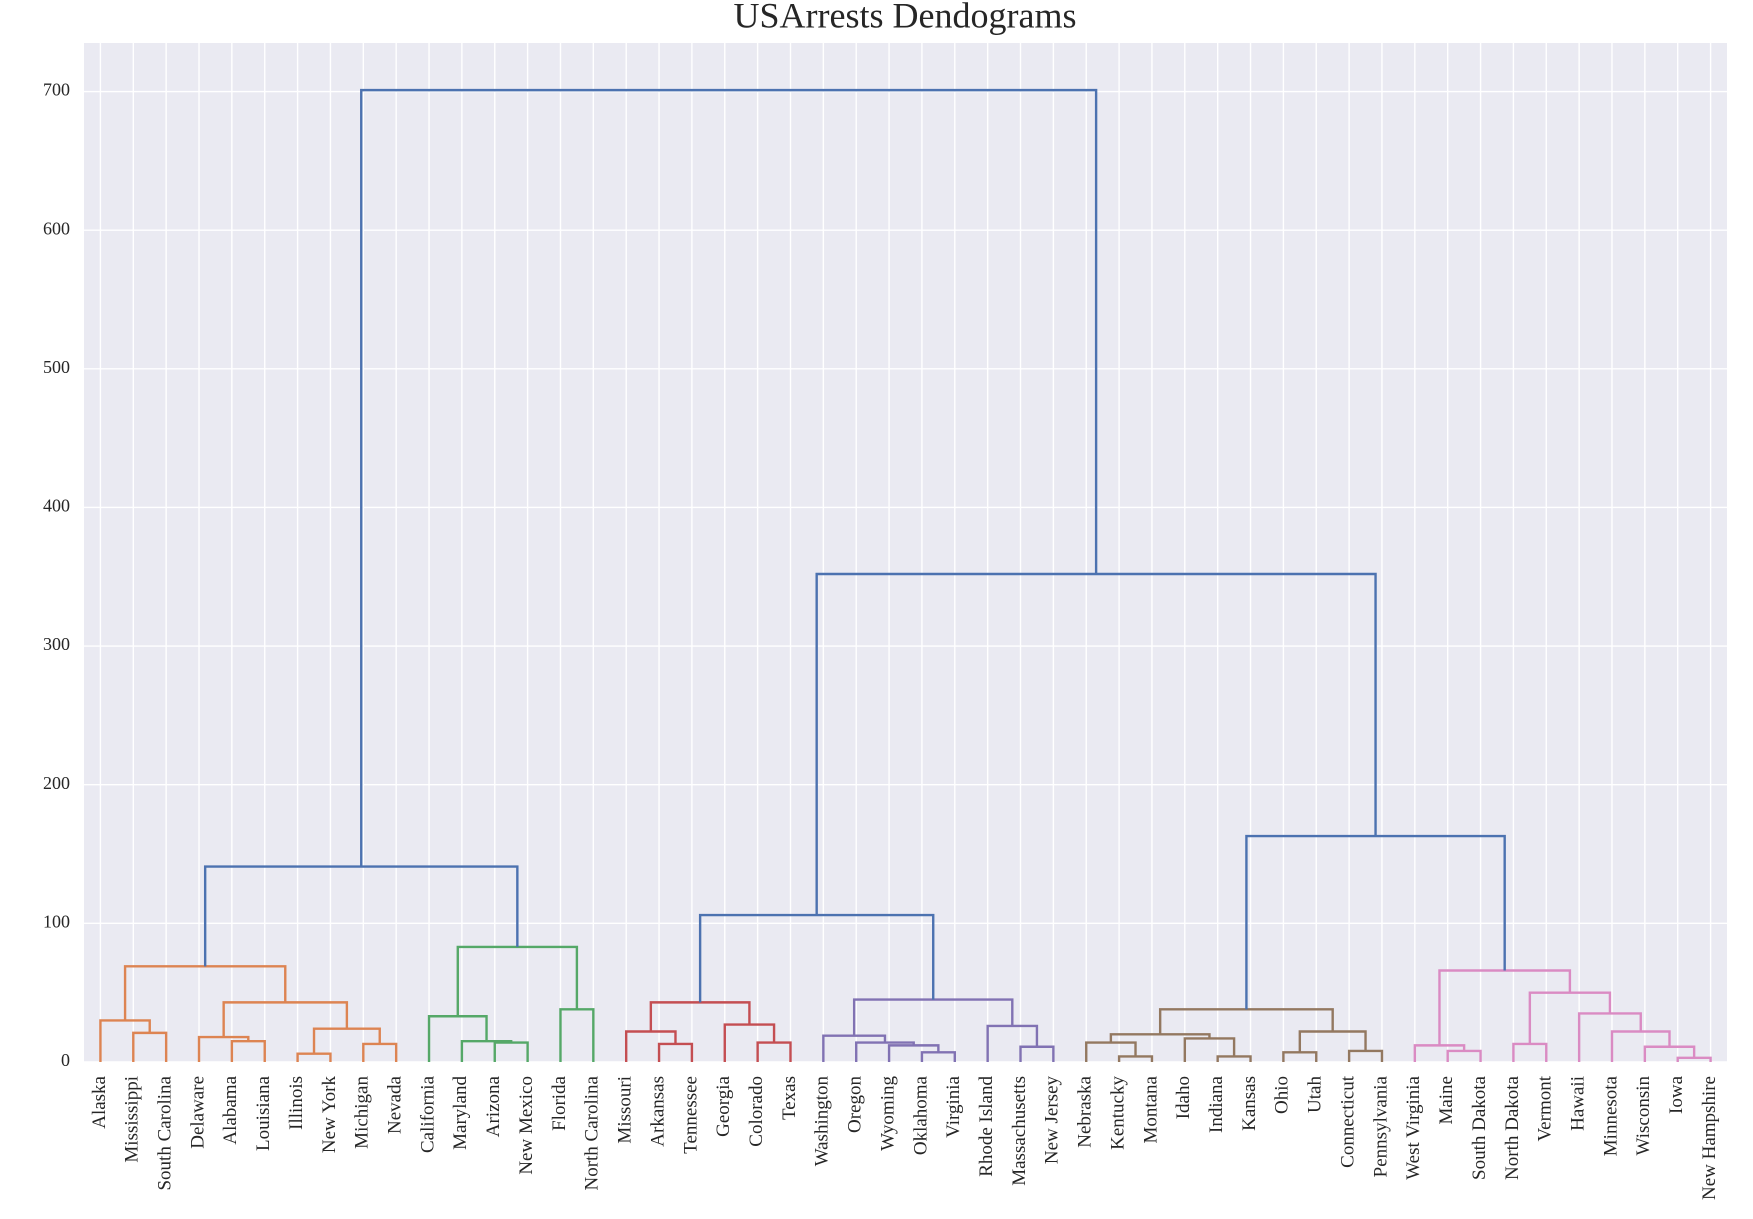 This screenshot has width=1753, height=1219. What do you see at coordinates (625, 1110) in the screenshot?
I see `leaf-label: Missouri` at bounding box center [625, 1110].